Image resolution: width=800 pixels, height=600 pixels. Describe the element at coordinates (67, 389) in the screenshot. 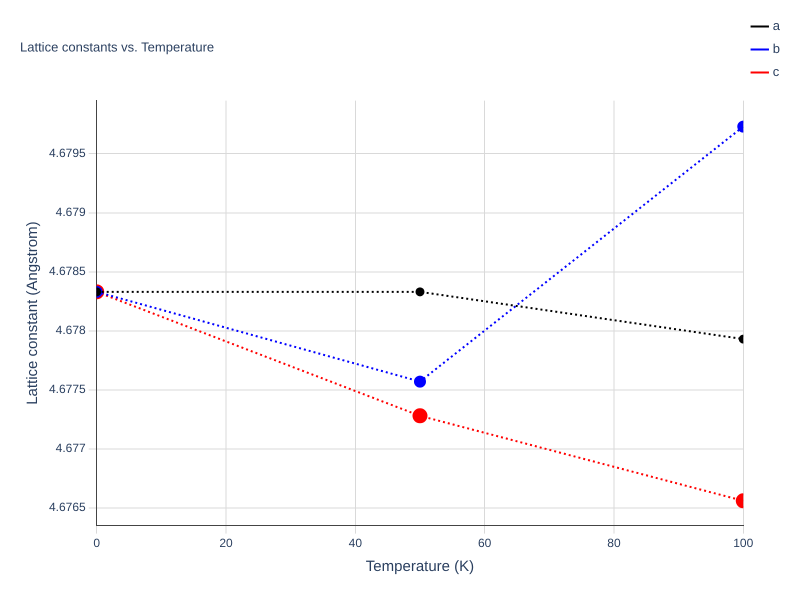

I see `y-tick-label: 4.6775` at that location.